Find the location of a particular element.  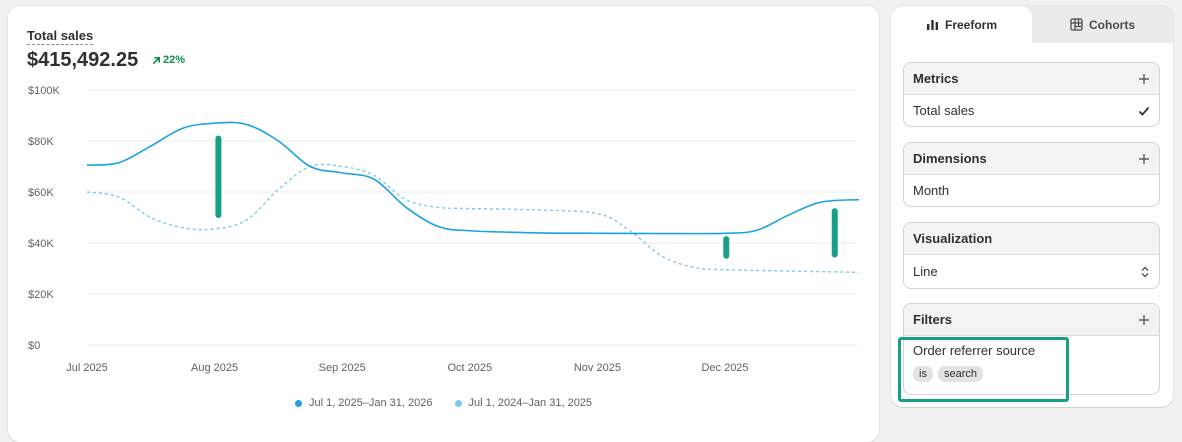

x-tick-label-5: Dec 2025 is located at coordinates (724, 368).